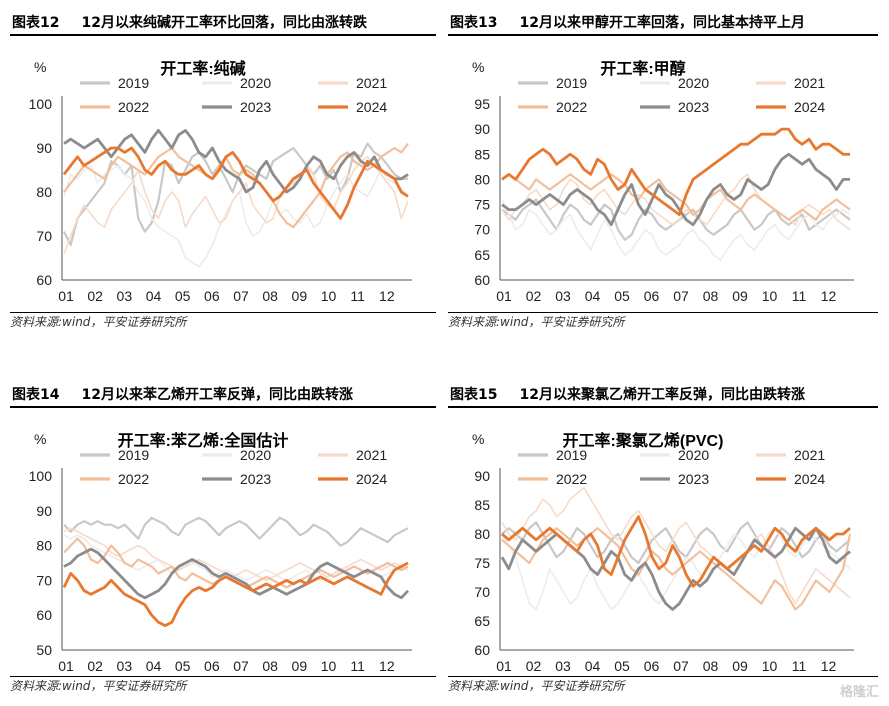 The height and width of the screenshot is (706, 889). What do you see at coordinates (676, 543) in the screenshot?
I see `series-line-2019` at bounding box center [676, 543].